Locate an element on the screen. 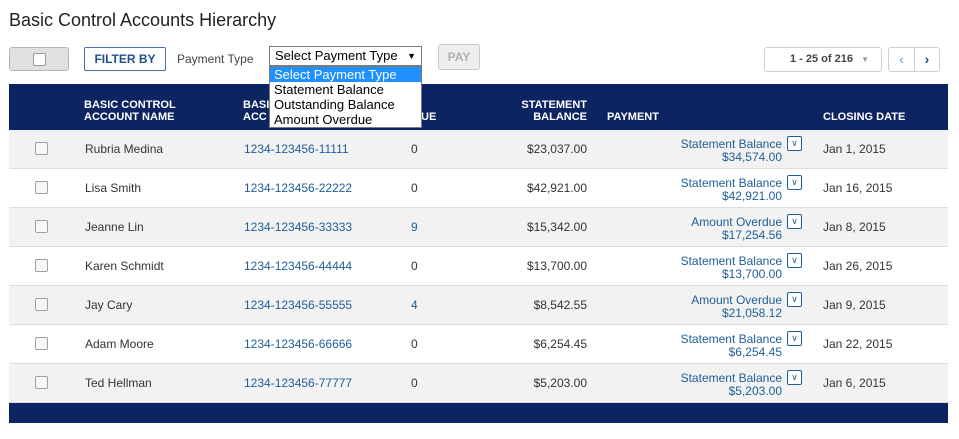 Image resolution: width=959 pixels, height=439 pixels. column-header-account-name: BASIC CONTROL ACCOUNT NAME is located at coordinates (130, 111).